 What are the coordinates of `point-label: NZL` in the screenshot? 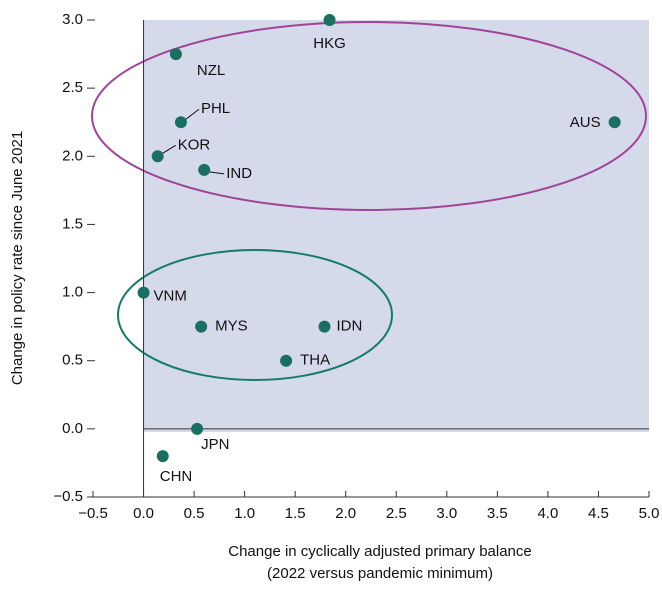 It's located at (211, 70).